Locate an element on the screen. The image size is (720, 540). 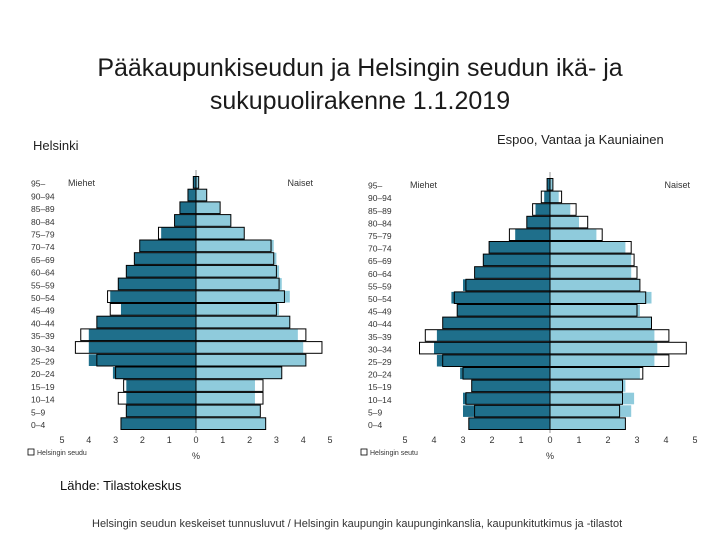
bar-women-45–49 is located at coordinates (238, 309).